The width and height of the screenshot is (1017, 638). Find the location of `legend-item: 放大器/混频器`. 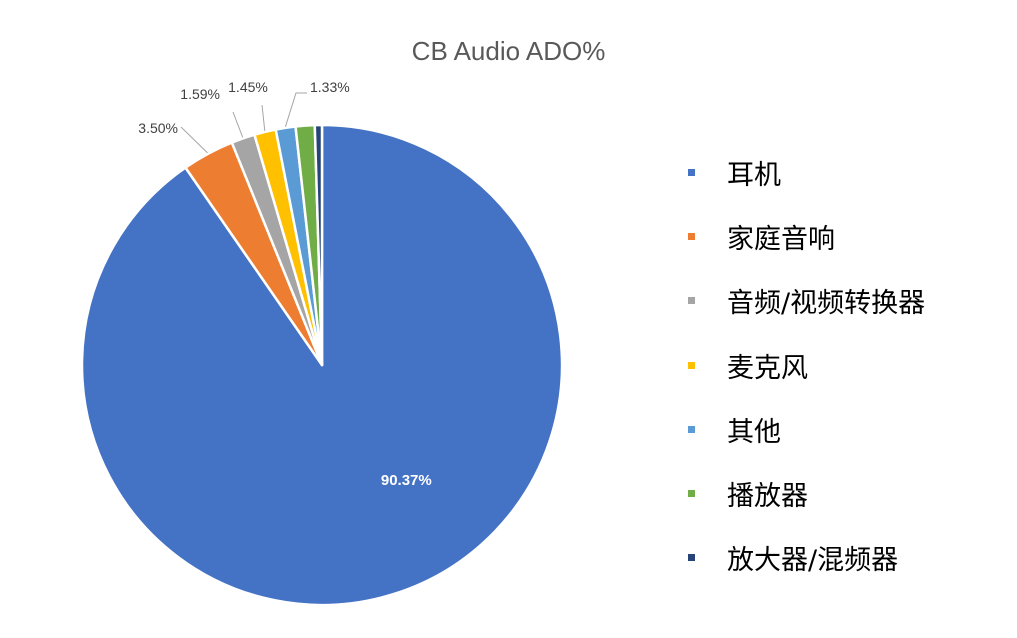

legend-item: 放大器/混频器 is located at coordinates (806, 558).